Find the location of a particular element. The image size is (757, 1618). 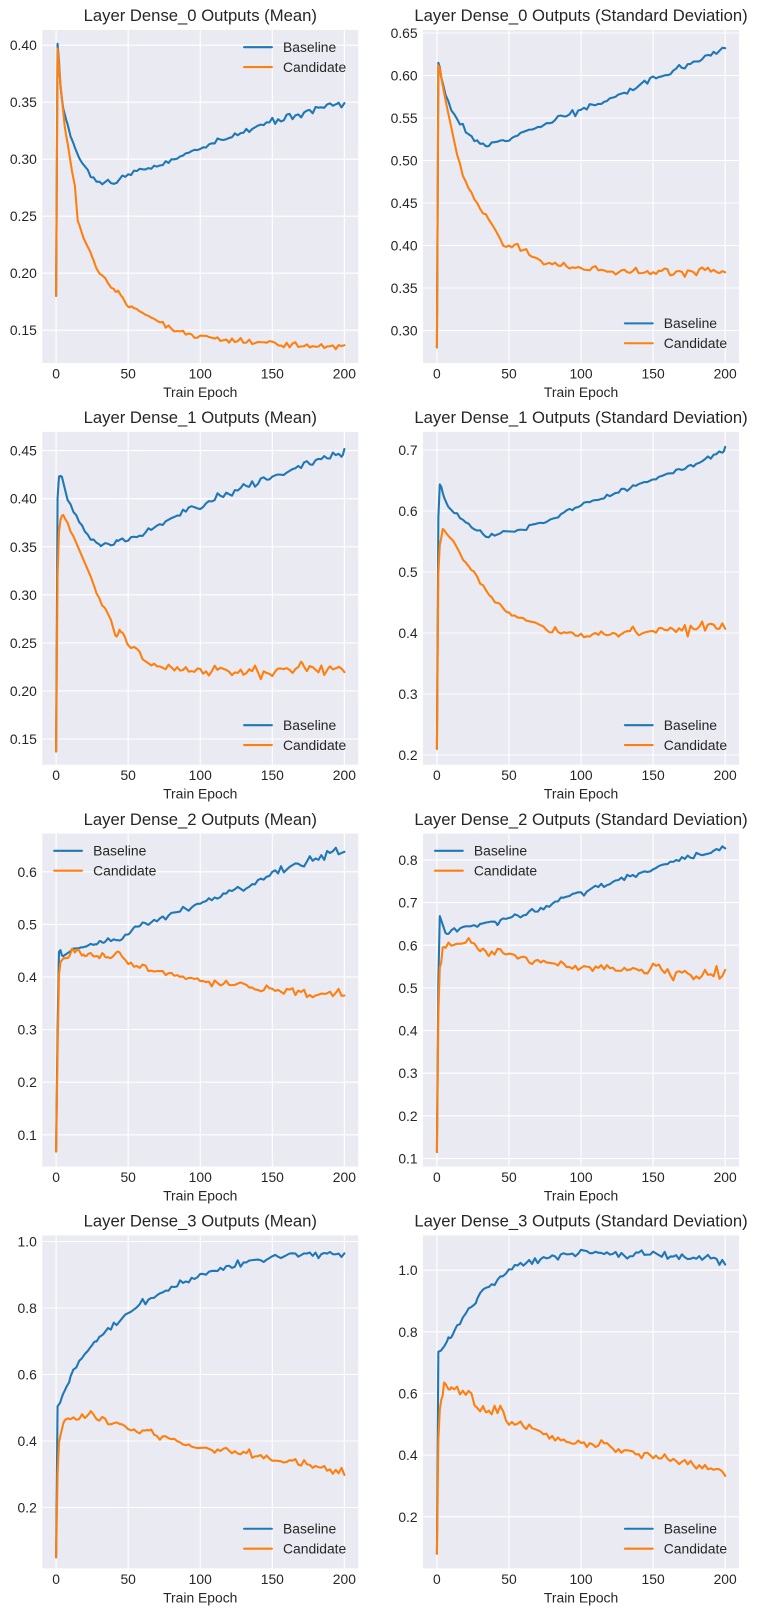

svg-text: 0.65 is located at coordinates (404, 33).